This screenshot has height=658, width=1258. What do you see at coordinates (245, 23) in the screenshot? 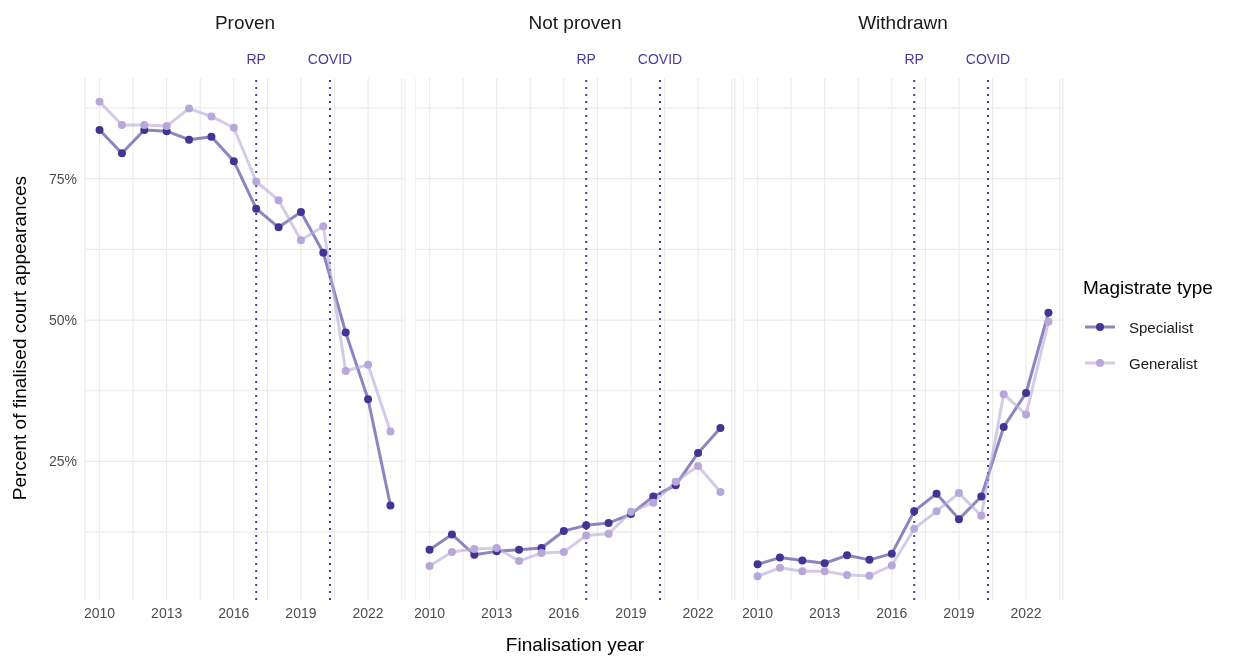
I see `chart-title: Proven` at bounding box center [245, 23].